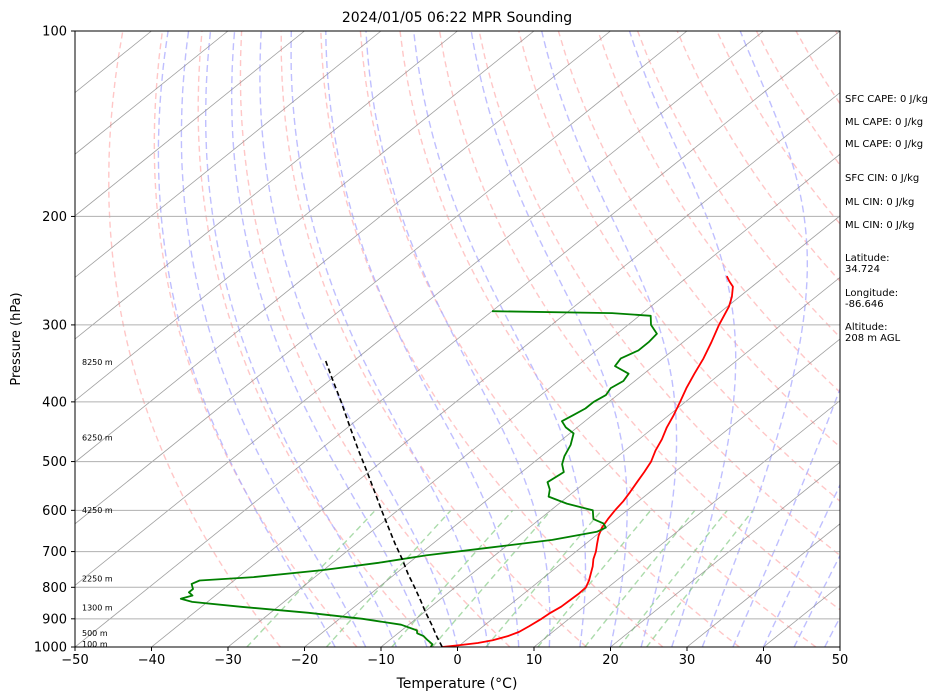 Image resolution: width=947 pixels, height=700 pixels. What do you see at coordinates (380, 660) in the screenshot?
I see `x-tick-label: −10` at bounding box center [380, 660].